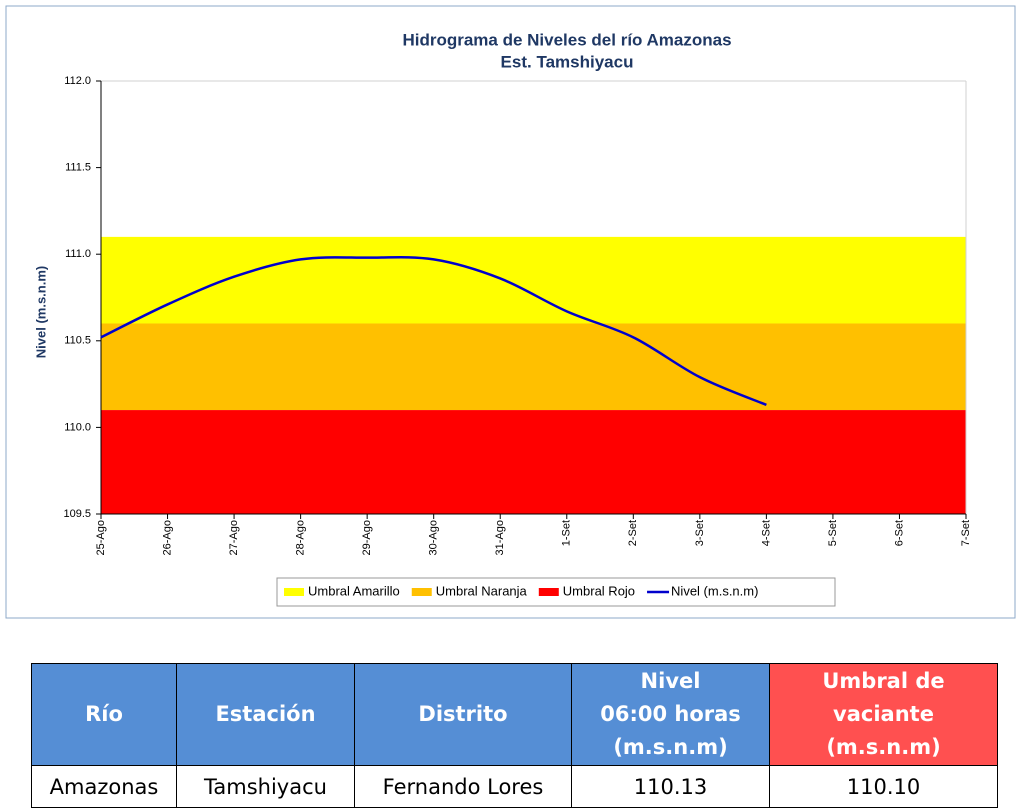 This screenshot has height=812, width=1035. I want to click on header-cell: Umbral de vaciante (m.s.n.m), so click(883, 714).